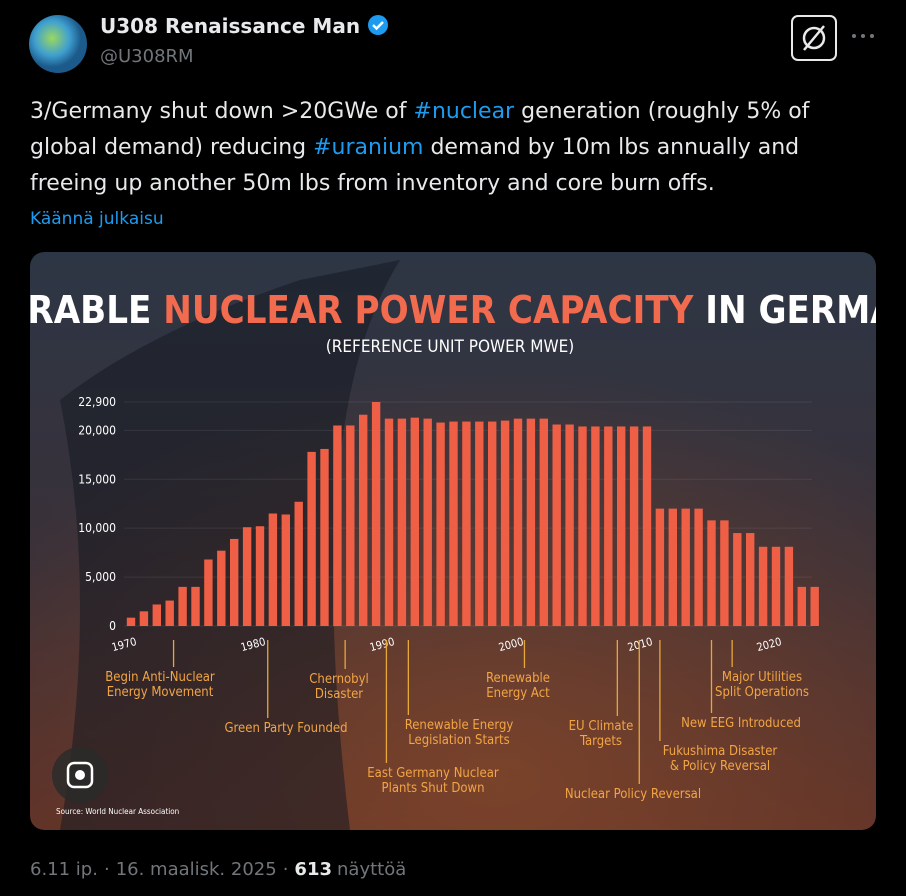 The width and height of the screenshot is (906, 896). Describe the element at coordinates (97, 528) in the screenshot. I see `y-tick-label: 10,000` at that location.